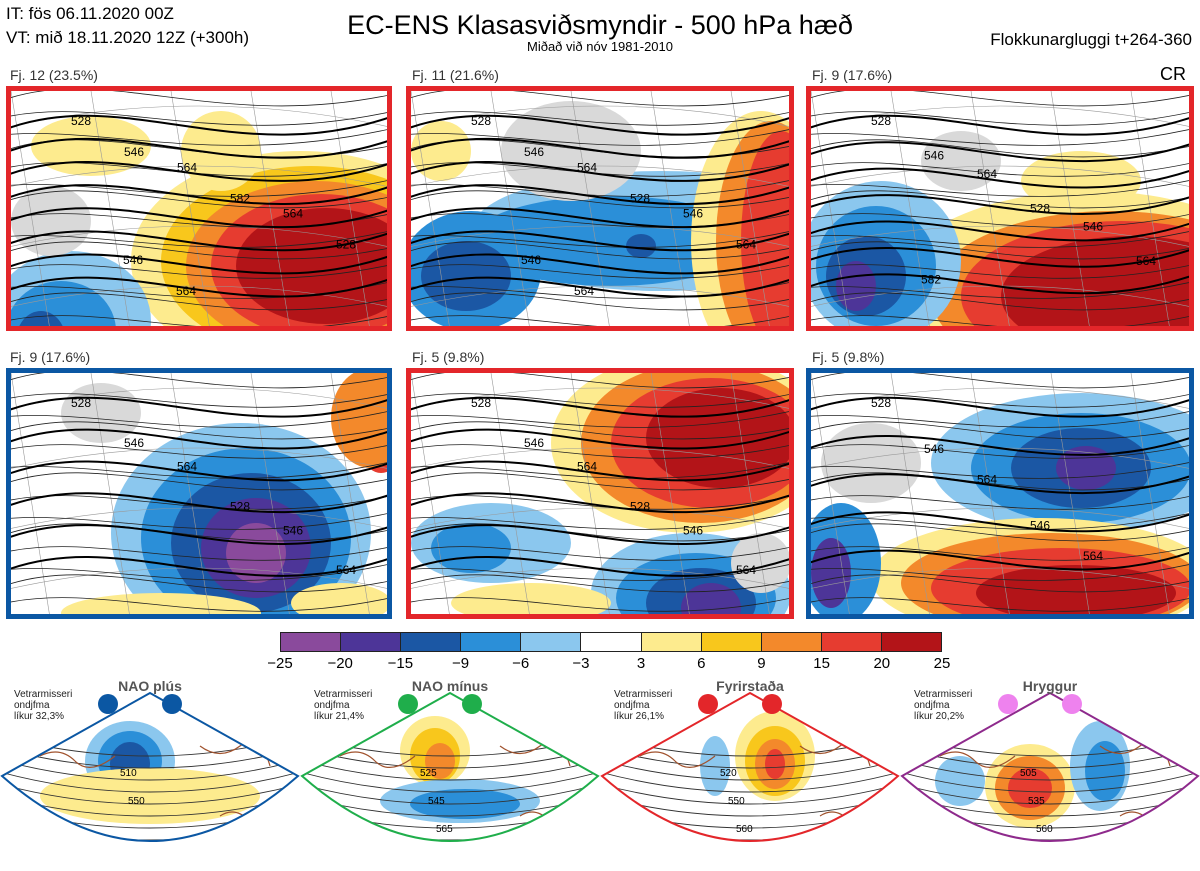 The width and height of the screenshot is (1200, 871). I want to click on panel-map-svg: 528 546 564 528 546 564 546 564, so click(600, 208).